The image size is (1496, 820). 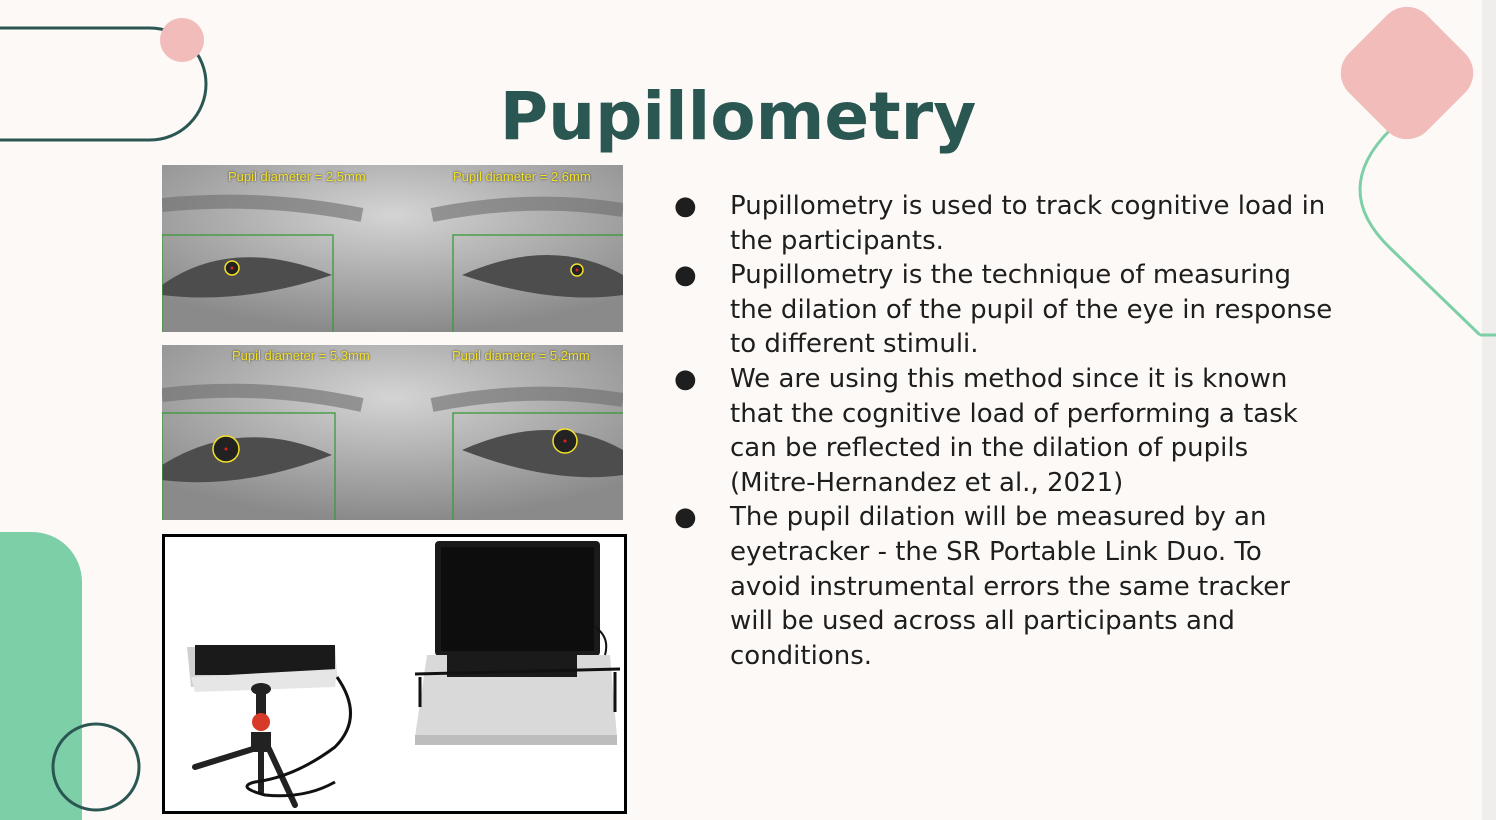 I want to click on decor-bottom-left, so click(x=70, y=676).